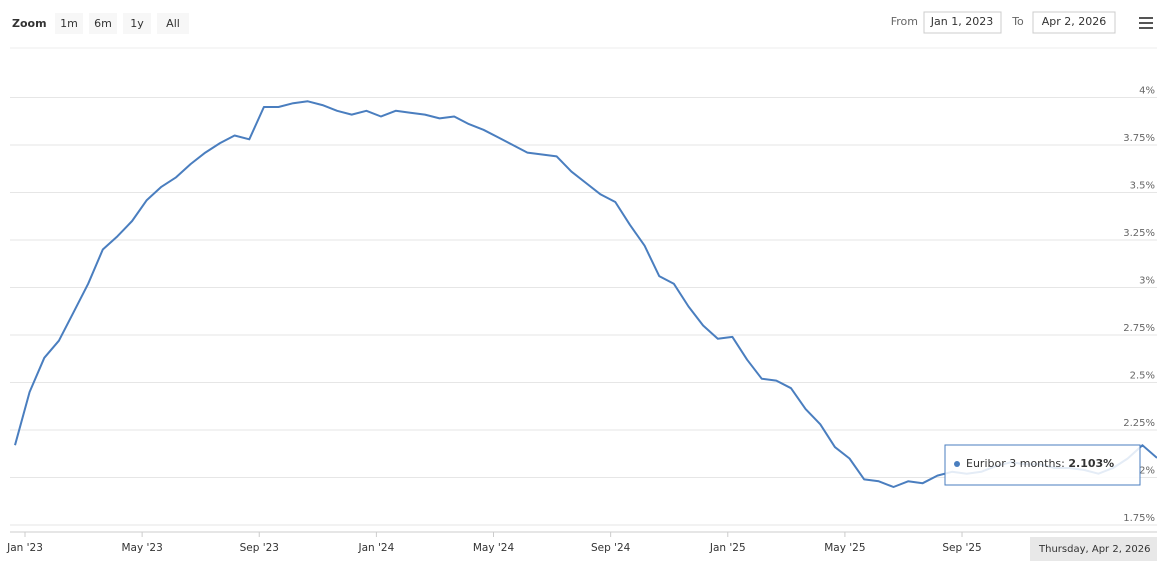 This screenshot has height=561, width=1157. I want to click on to-label: To, so click(1017, 21).